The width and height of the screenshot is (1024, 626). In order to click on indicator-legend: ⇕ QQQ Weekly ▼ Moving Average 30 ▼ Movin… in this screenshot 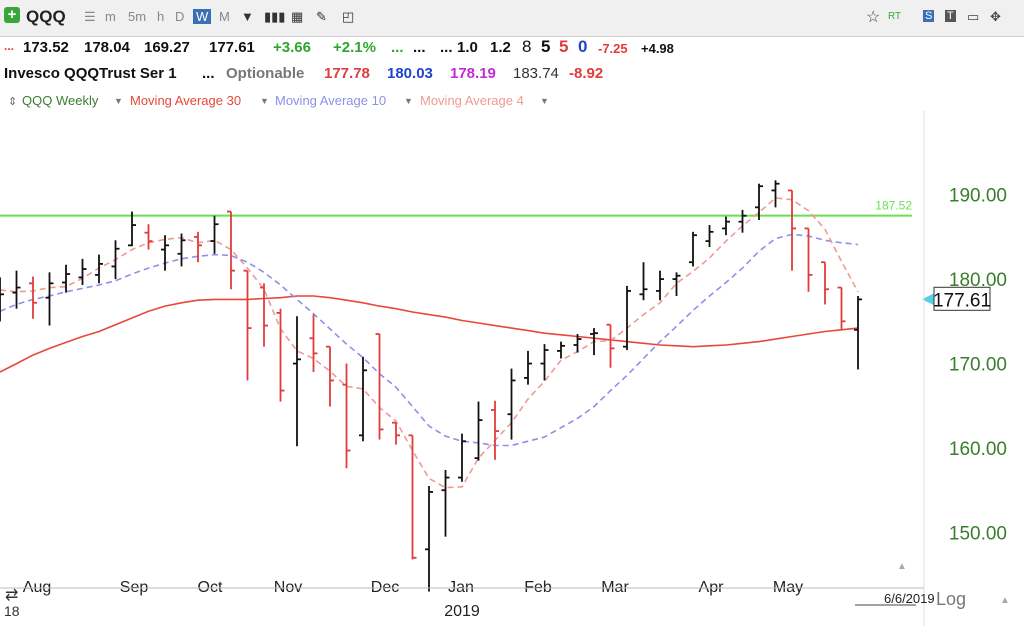, I will do `click(512, 102)`.